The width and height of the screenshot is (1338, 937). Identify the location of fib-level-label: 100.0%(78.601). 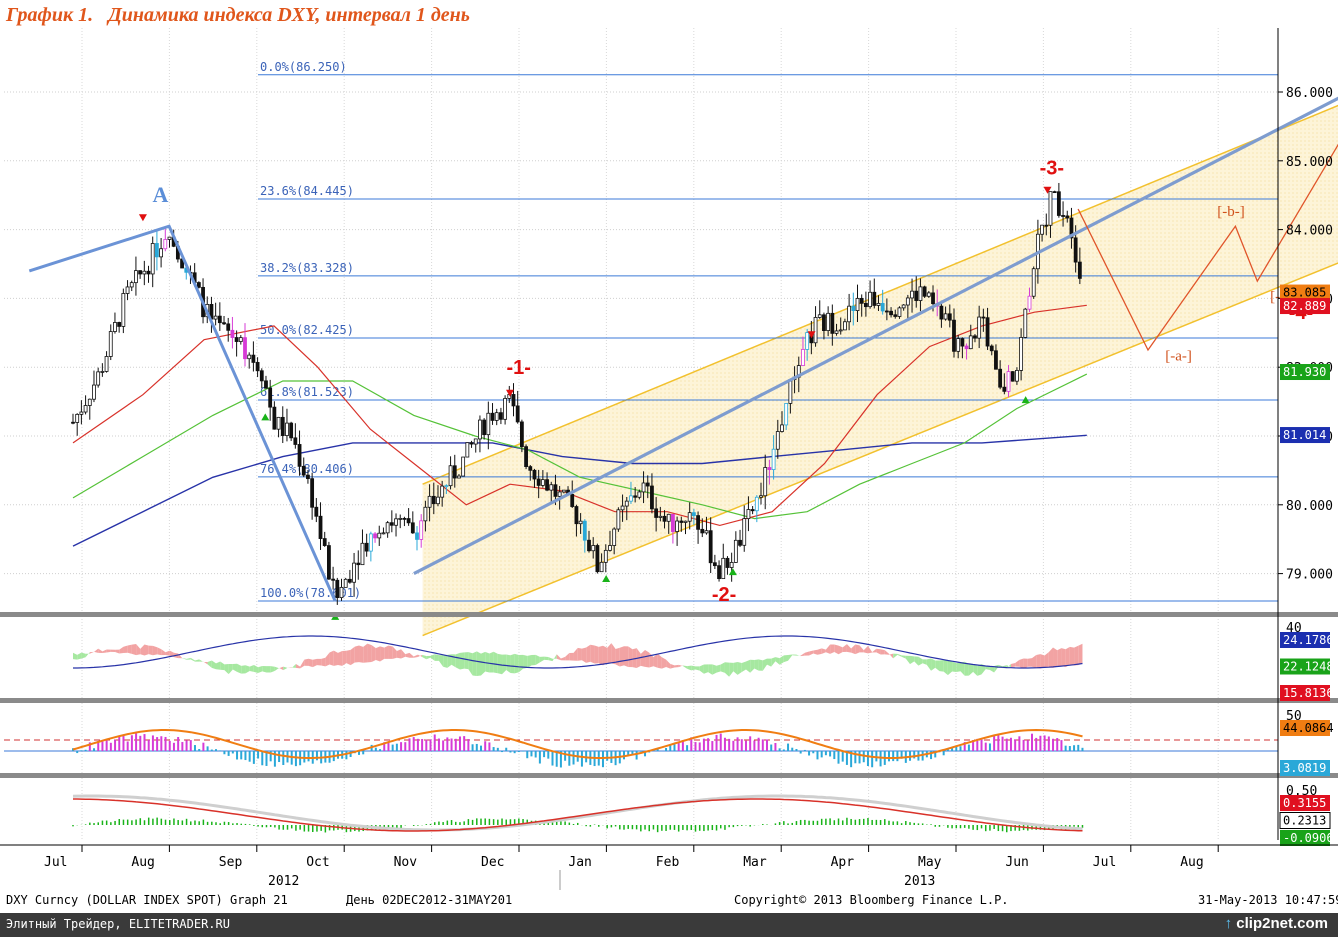
(310, 593).